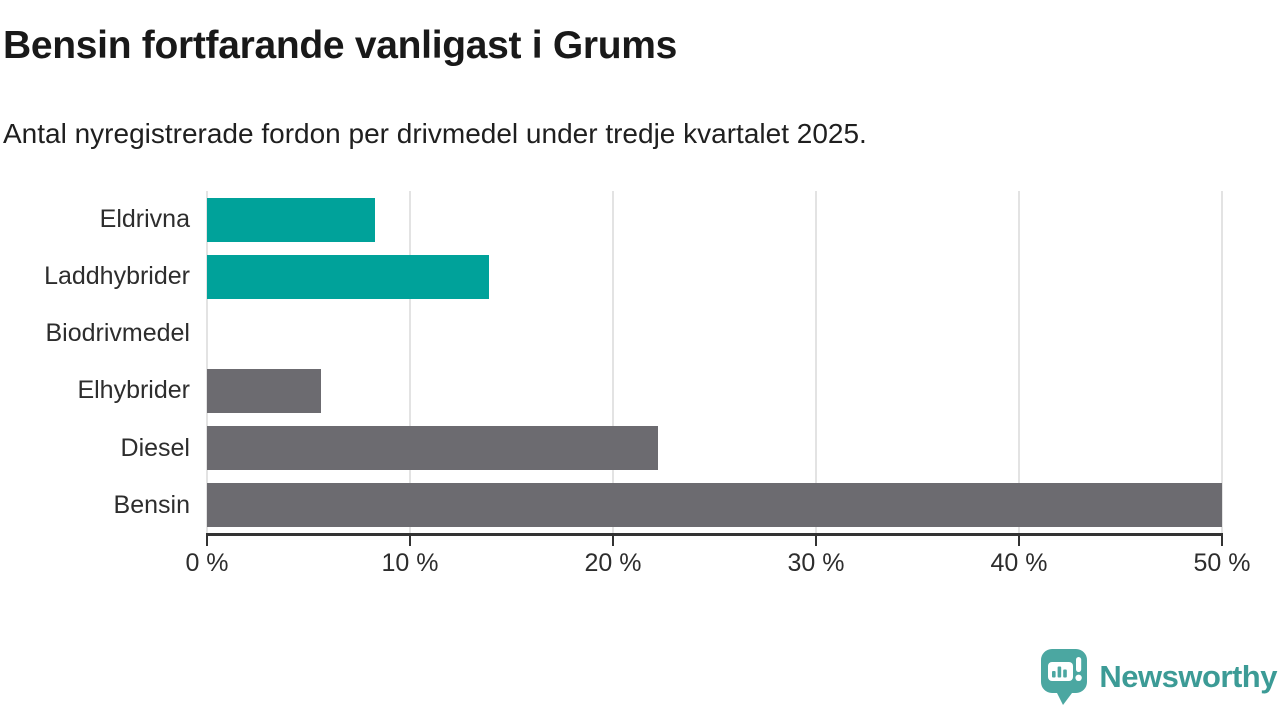 Image resolution: width=1280 pixels, height=720 pixels. I want to click on newsworthy-logo: Newsworthy, so click(1158, 677).